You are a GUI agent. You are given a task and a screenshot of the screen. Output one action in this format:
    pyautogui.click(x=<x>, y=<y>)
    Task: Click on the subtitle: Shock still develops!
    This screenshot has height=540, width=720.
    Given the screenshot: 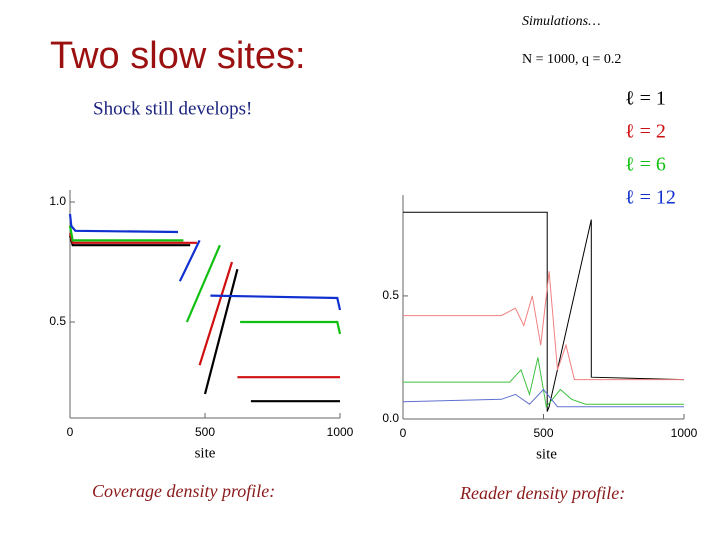 What is the action you would take?
    pyautogui.click(x=172, y=108)
    